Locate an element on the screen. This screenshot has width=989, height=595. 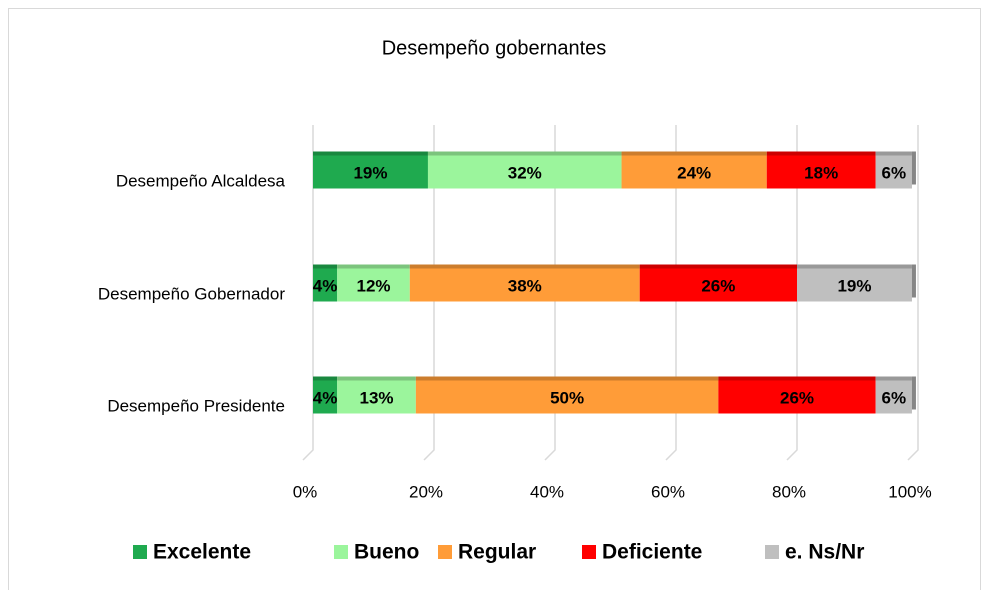
legend-label: e. Ns/Nr is located at coordinates (824, 552).